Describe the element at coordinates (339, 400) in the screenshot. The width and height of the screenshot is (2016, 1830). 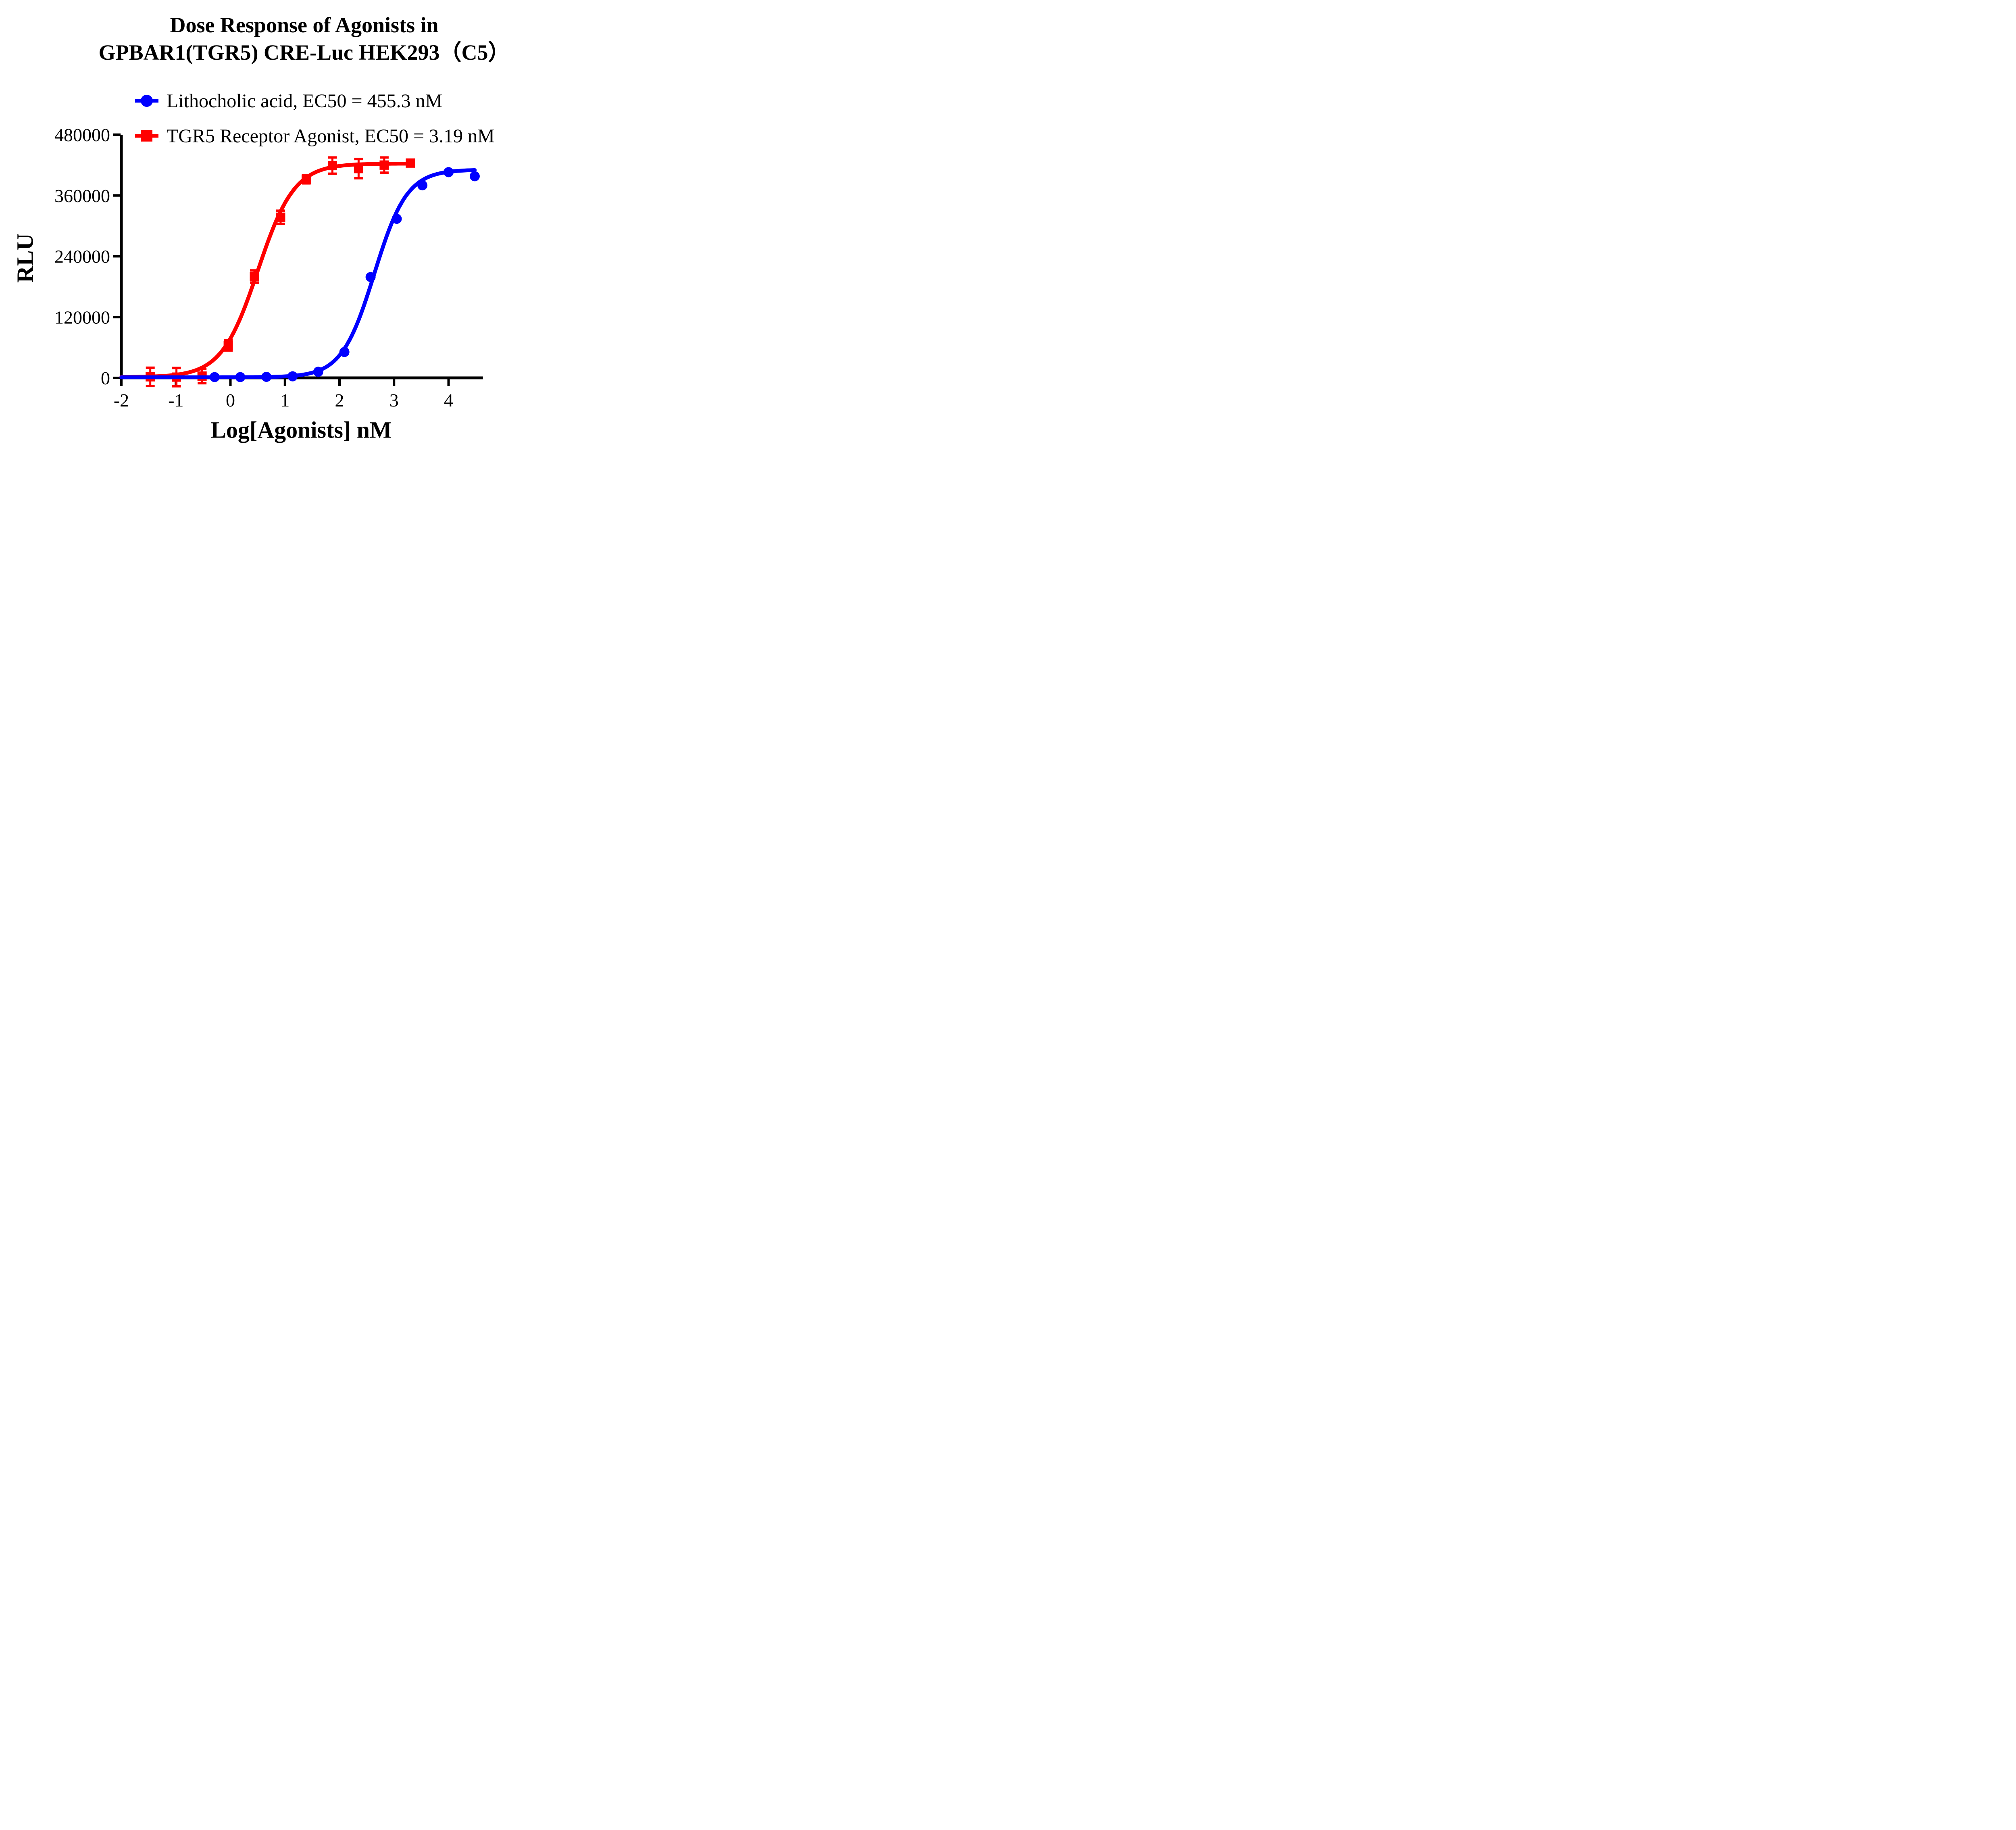
I see `x-tick-label: 2` at that location.